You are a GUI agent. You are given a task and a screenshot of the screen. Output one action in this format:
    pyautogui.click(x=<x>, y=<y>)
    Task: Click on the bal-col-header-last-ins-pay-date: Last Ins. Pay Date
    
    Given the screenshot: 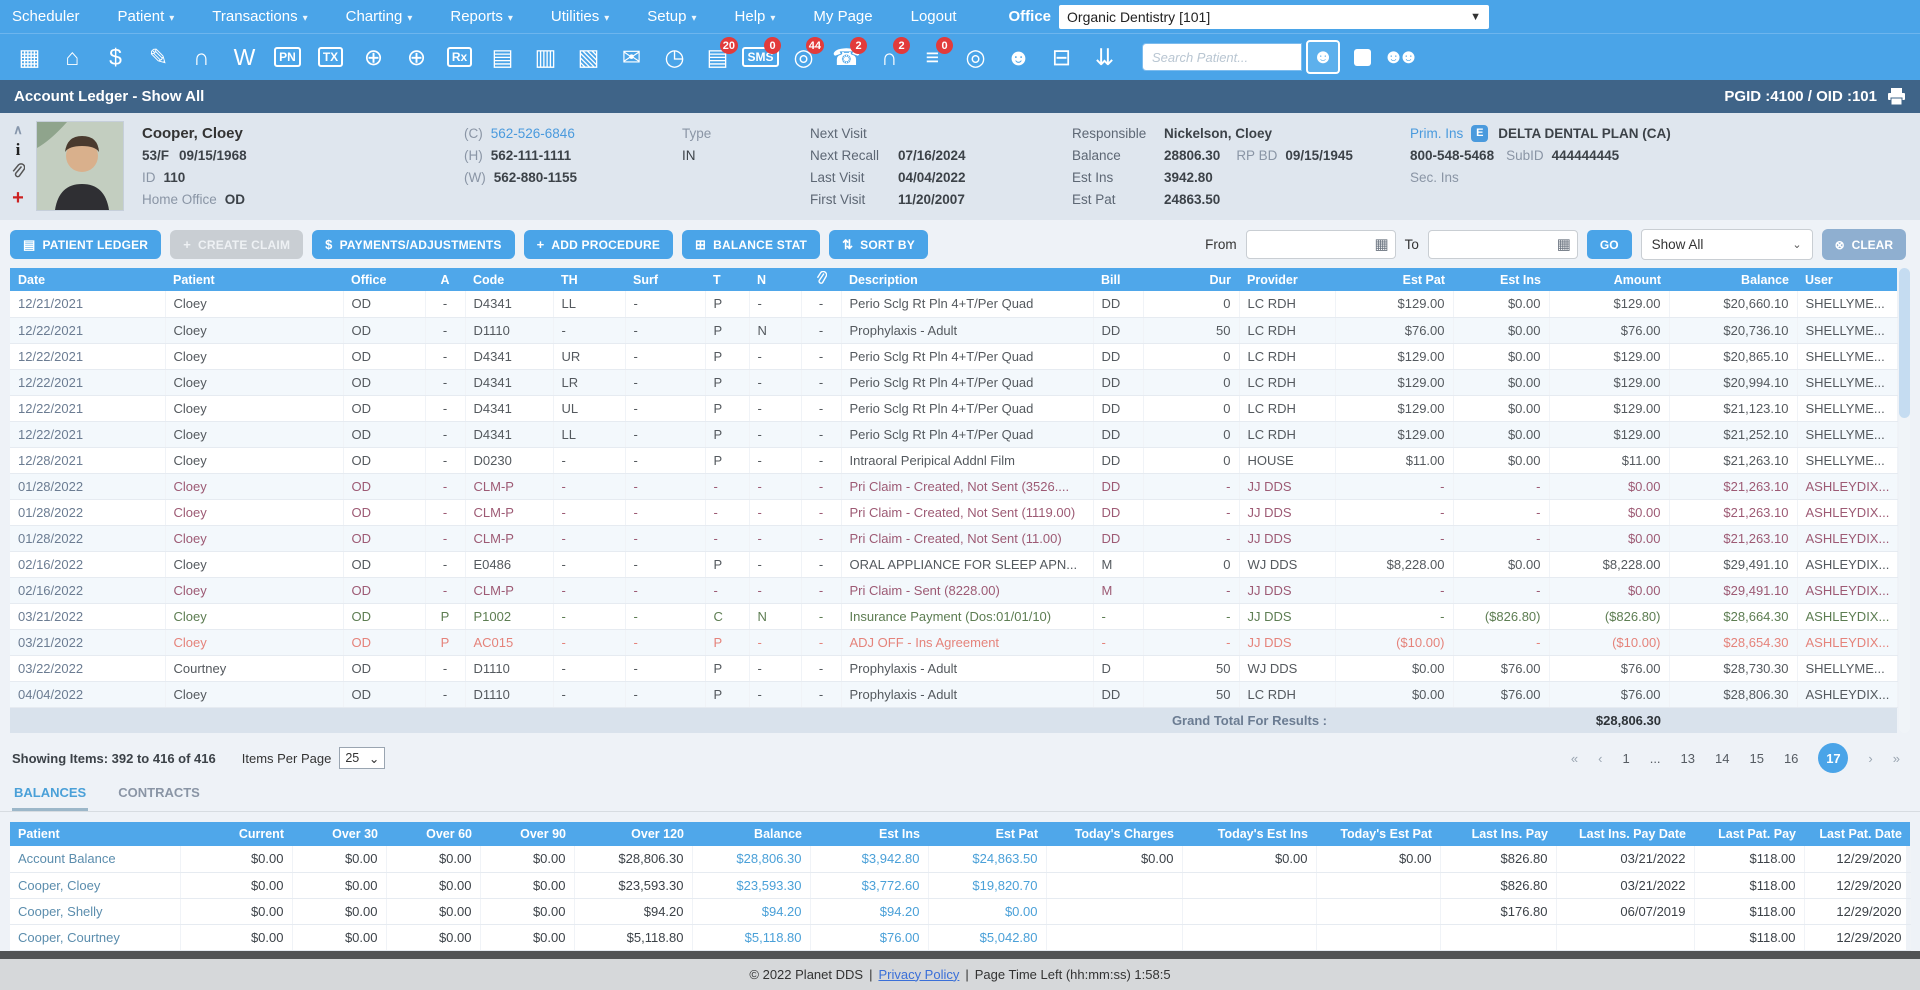 What is the action you would take?
    pyautogui.click(x=1625, y=834)
    